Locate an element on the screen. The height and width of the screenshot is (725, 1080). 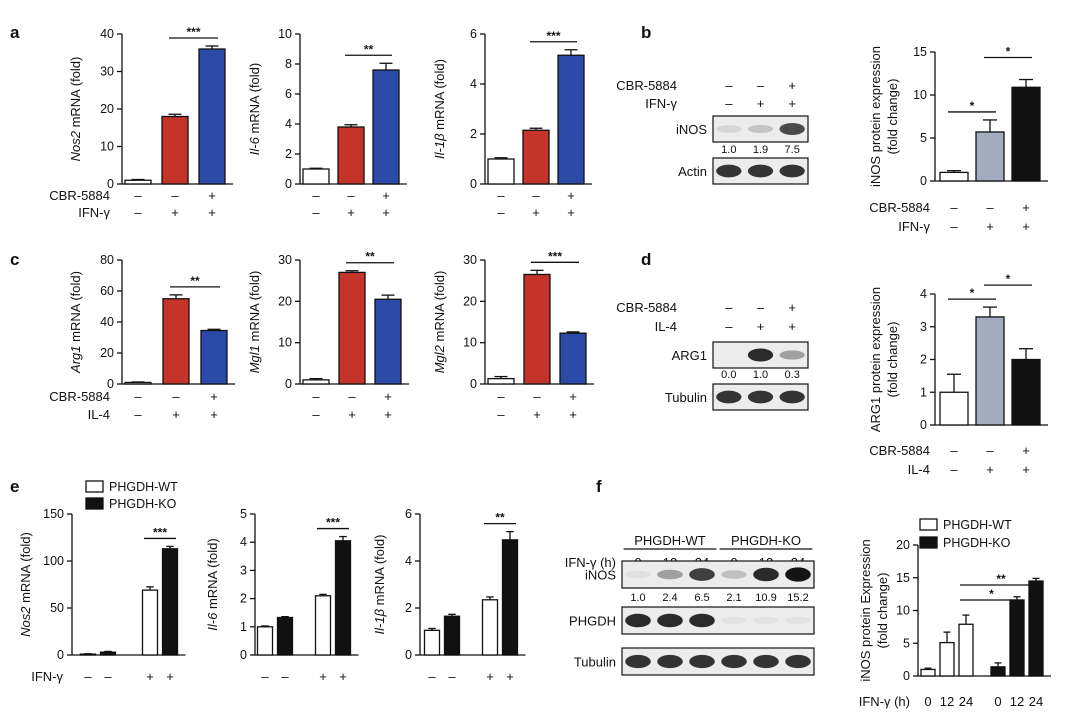
y-axis-label: Arg1 mRNA (fold) is located at coordinates (75, 322).